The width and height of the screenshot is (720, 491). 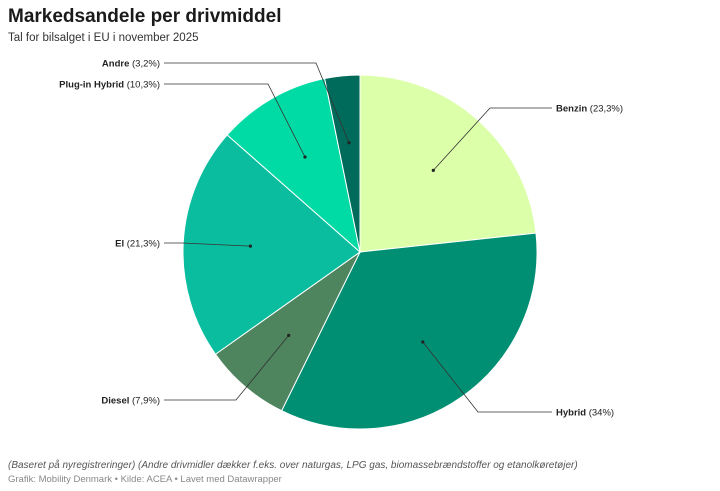 I want to click on chart-title: Markedsandele per drivmiddel, so click(x=145, y=16).